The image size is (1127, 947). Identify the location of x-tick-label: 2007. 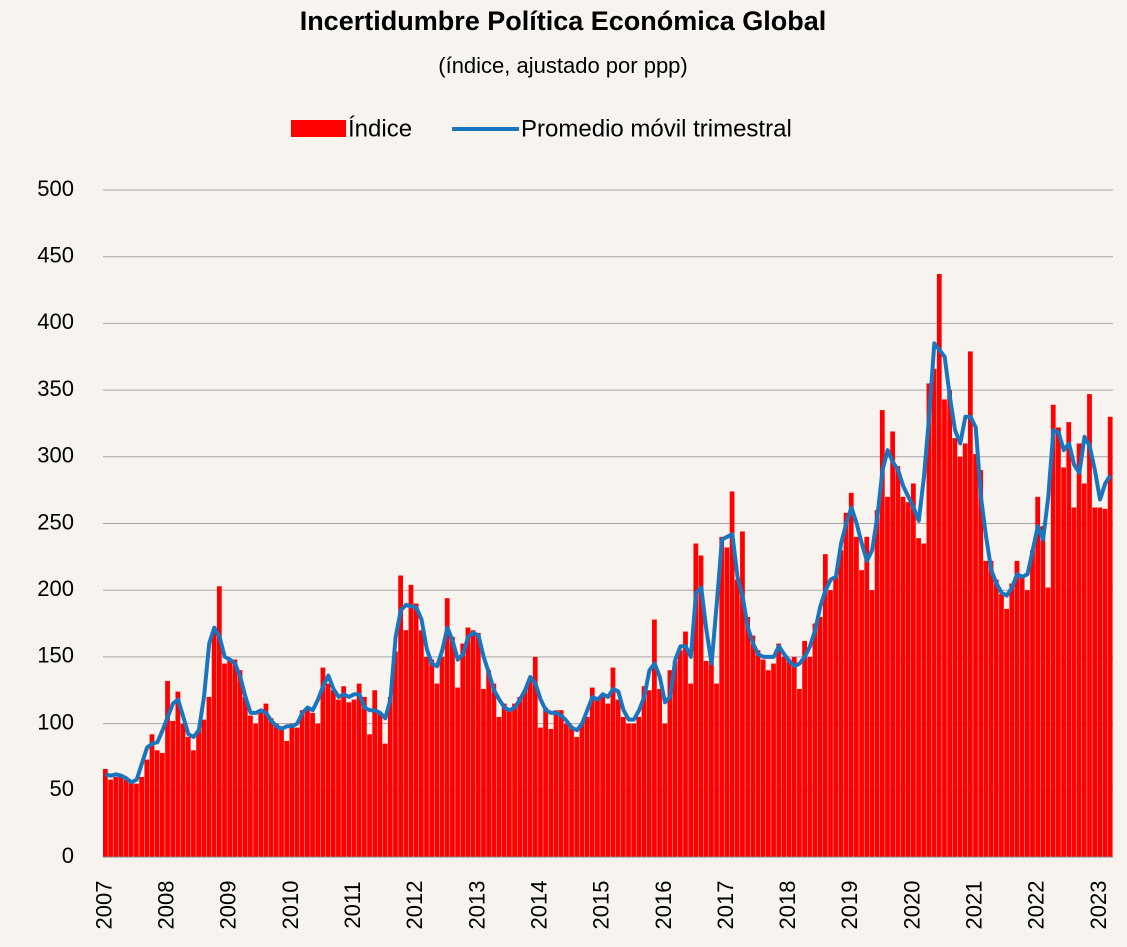
(103, 905).